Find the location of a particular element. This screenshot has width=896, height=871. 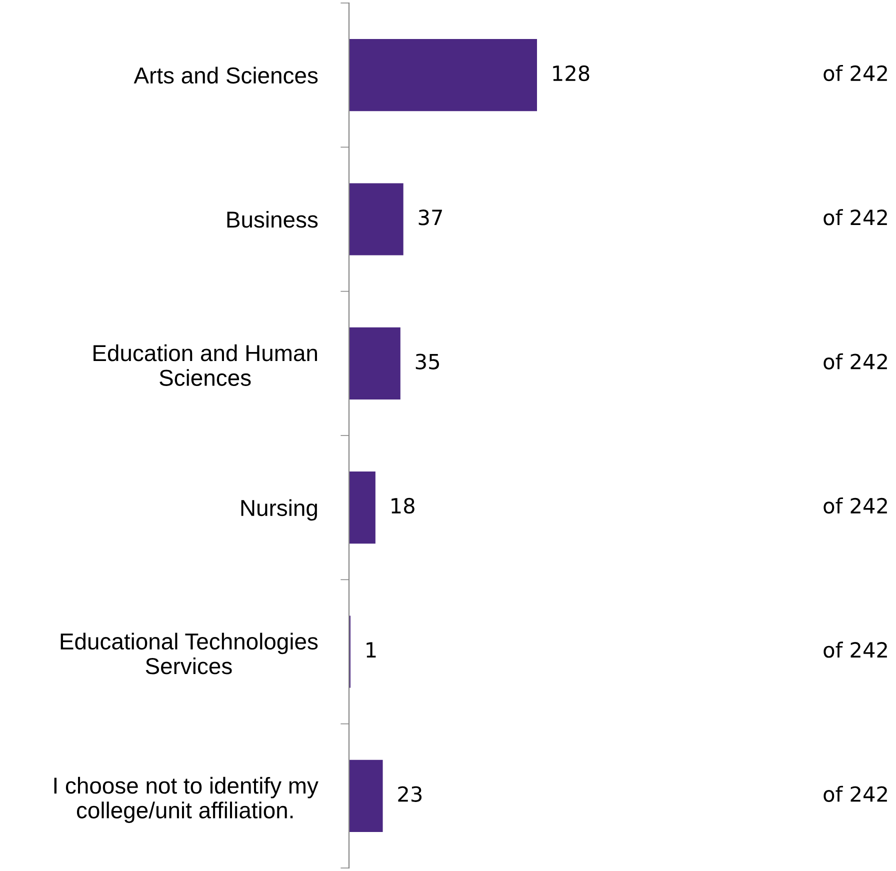

data-label: 128 is located at coordinates (571, 73).